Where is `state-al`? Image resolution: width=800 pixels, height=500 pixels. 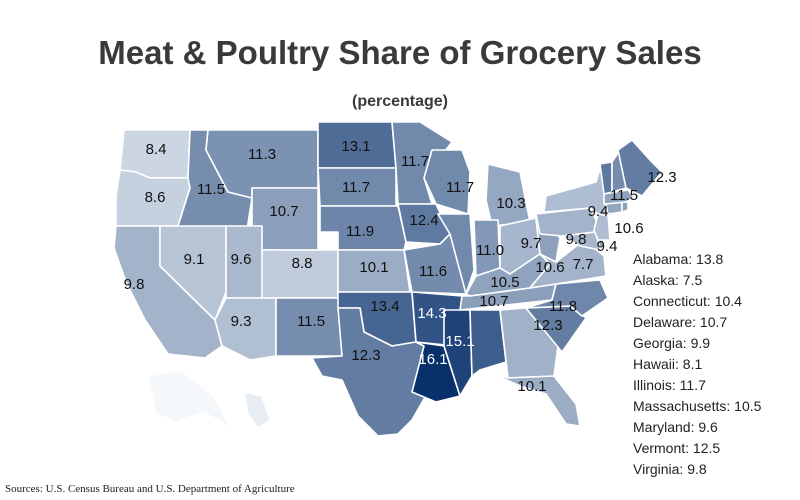 state-al is located at coordinates (488, 343).